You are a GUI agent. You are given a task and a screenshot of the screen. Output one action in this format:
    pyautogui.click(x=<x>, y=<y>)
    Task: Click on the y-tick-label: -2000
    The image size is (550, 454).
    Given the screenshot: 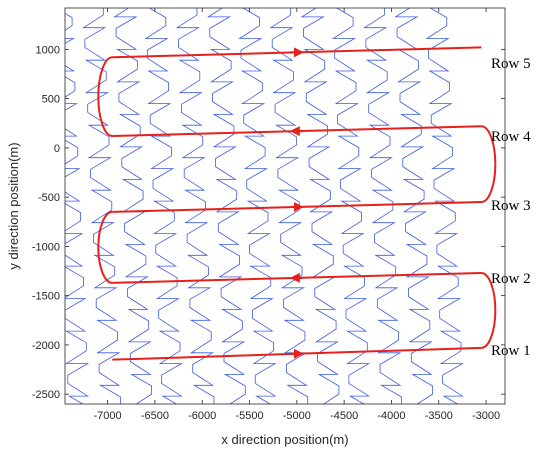 What is the action you would take?
    pyautogui.click(x=46, y=346)
    